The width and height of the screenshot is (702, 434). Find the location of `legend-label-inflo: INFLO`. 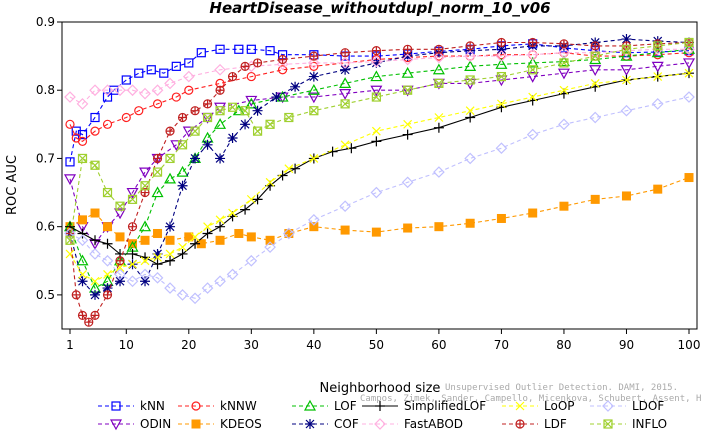

legend-label-inflo: INFLO is located at coordinates (649, 424).